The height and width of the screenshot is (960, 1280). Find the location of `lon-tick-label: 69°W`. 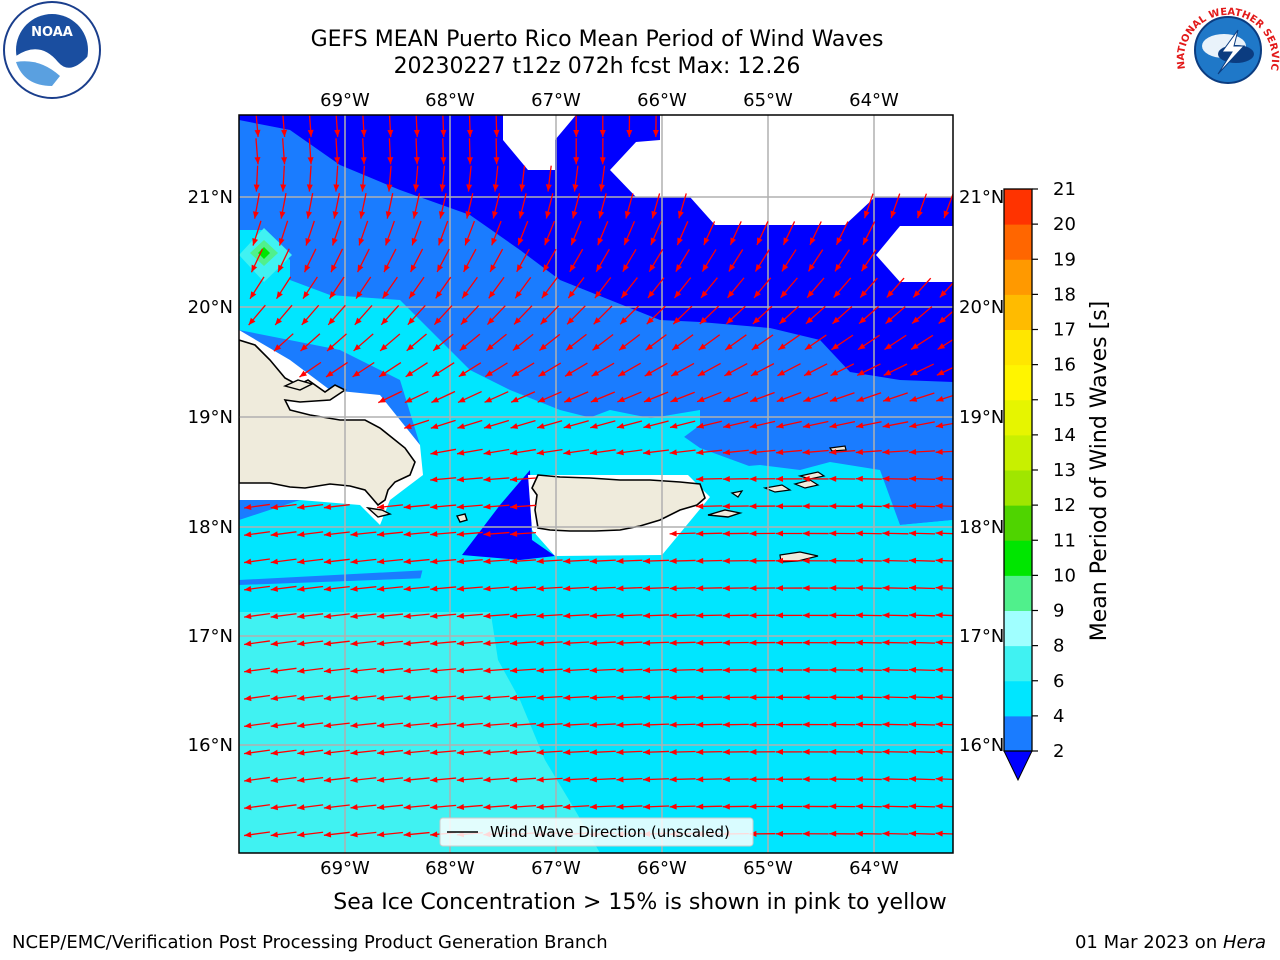

lon-tick-label: 69°W is located at coordinates (345, 868).